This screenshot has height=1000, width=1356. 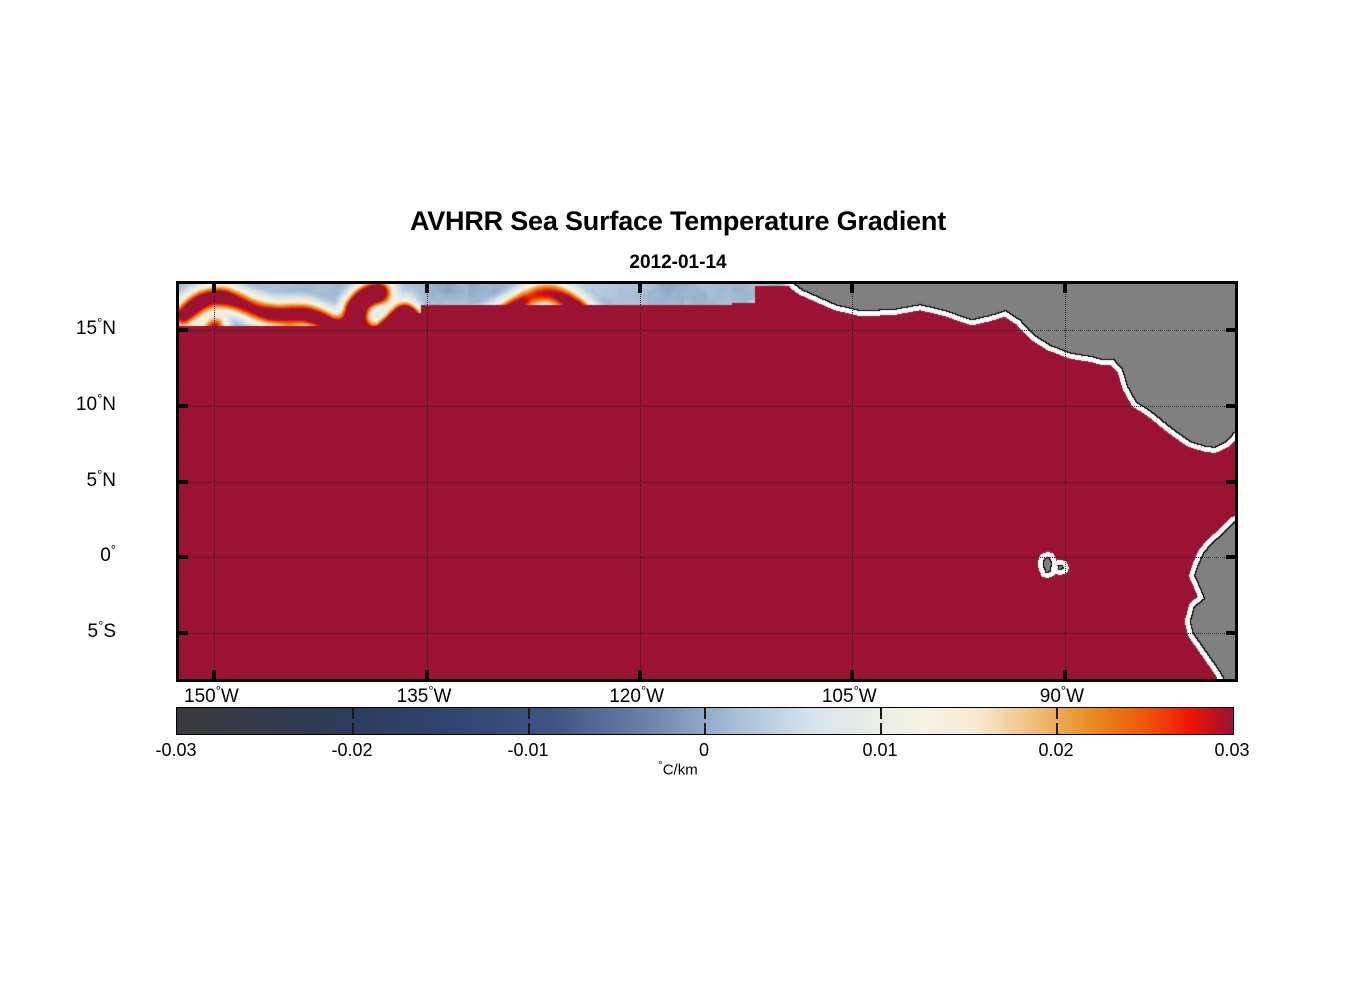 I want to click on colorbar-tick-label: -0.01, so click(x=528, y=750).